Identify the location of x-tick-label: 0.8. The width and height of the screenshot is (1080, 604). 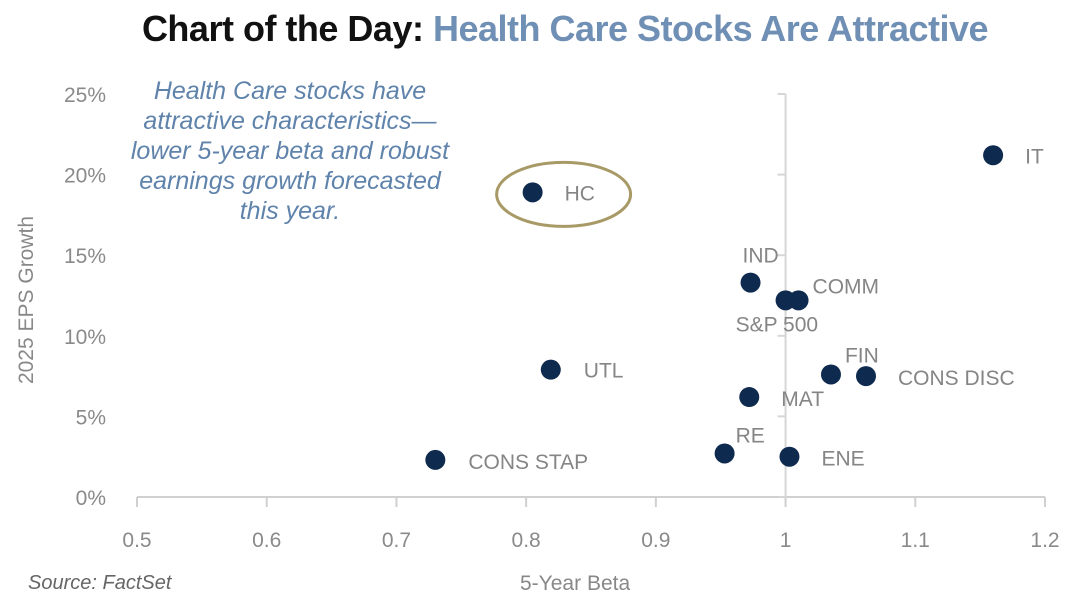
(526, 540).